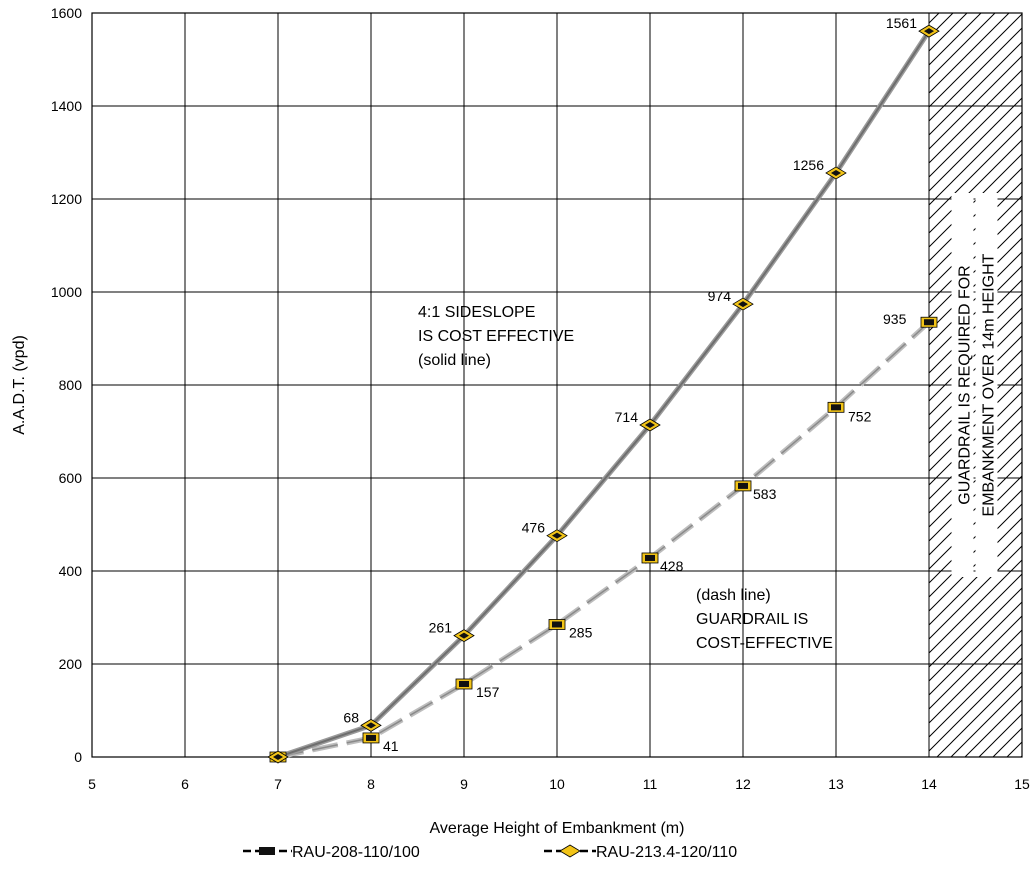 The height and width of the screenshot is (890, 1036). Describe the element at coordinates (836, 784) in the screenshot. I see `x-tick-label: 13` at that location.